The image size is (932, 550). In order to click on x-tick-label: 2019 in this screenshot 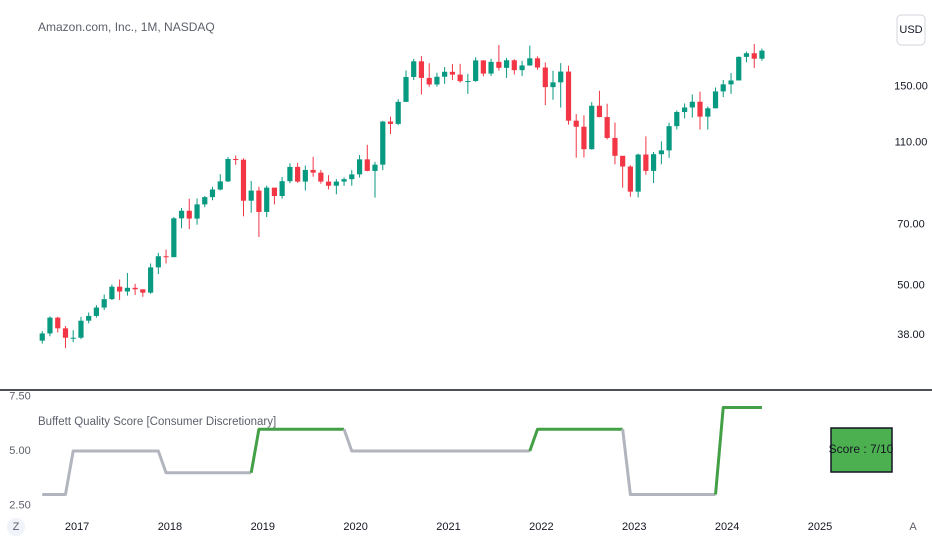, I will do `click(263, 527)`.